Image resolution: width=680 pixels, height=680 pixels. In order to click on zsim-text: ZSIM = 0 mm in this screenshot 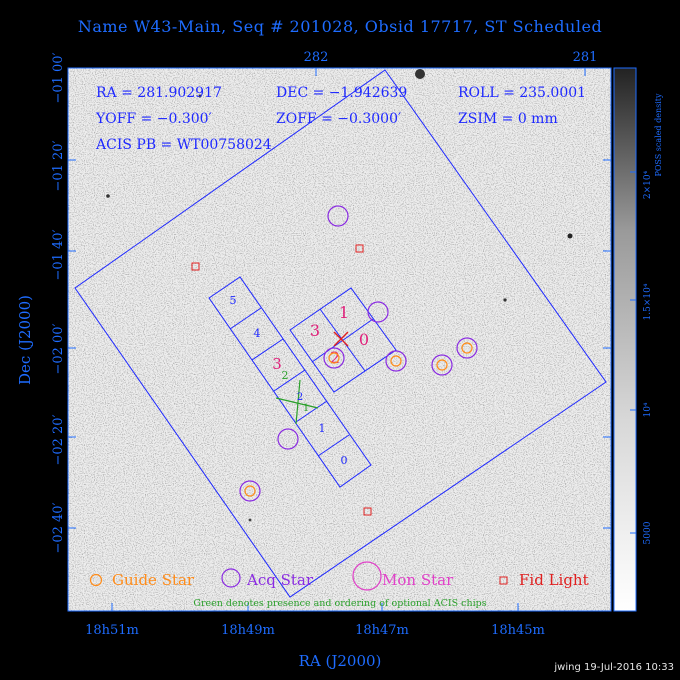, I will do `click(508, 119)`.